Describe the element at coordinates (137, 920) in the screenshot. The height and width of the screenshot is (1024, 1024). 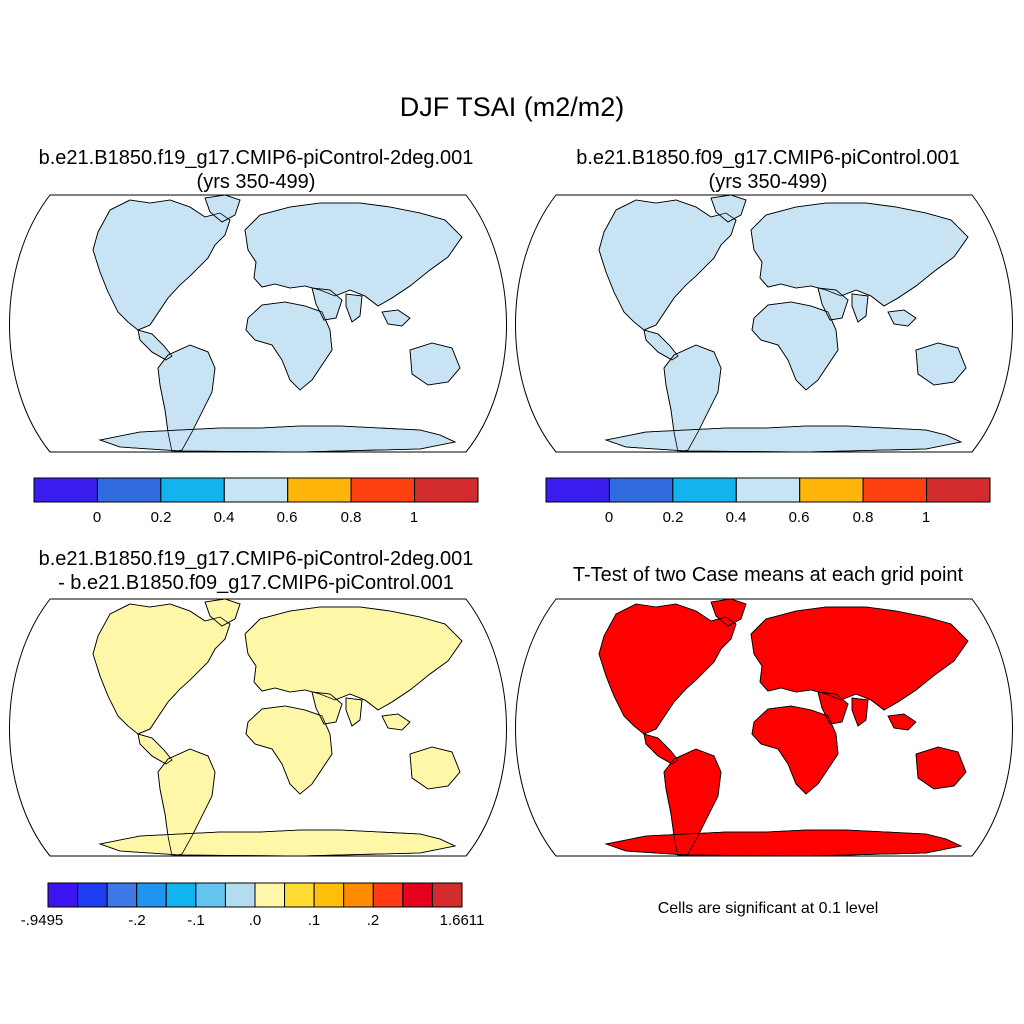
I see `colorbar-tick-label: -.2` at that location.